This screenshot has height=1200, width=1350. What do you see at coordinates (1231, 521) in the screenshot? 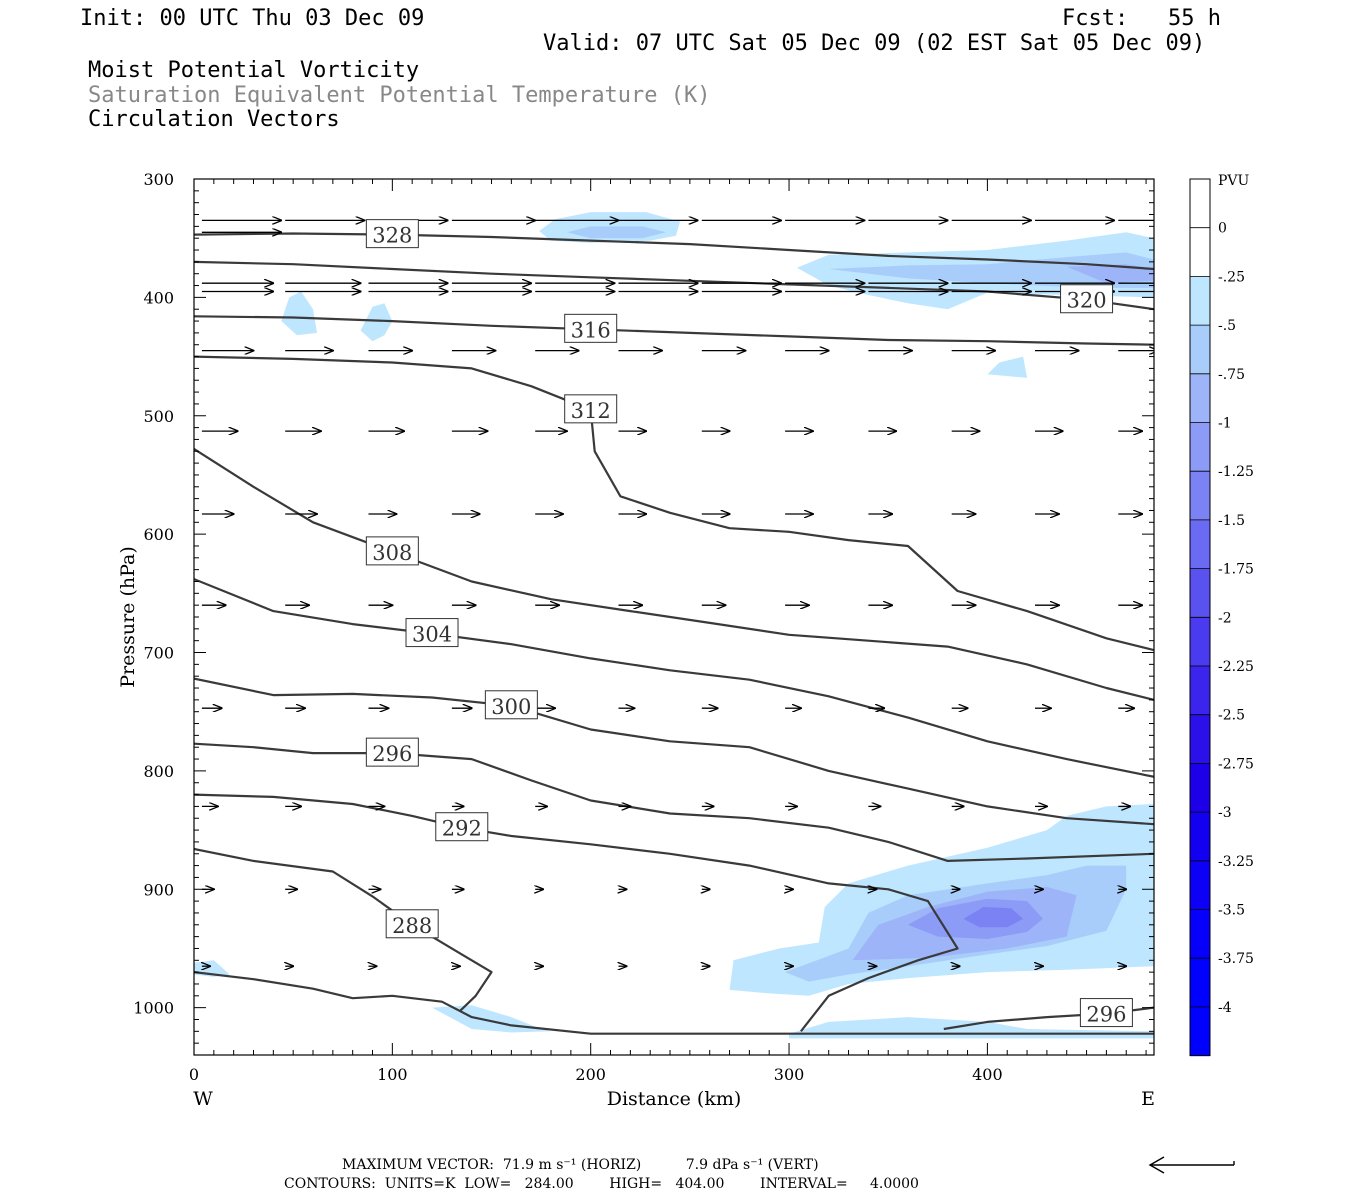
I see `colorbar-label: -1.5` at bounding box center [1231, 521].